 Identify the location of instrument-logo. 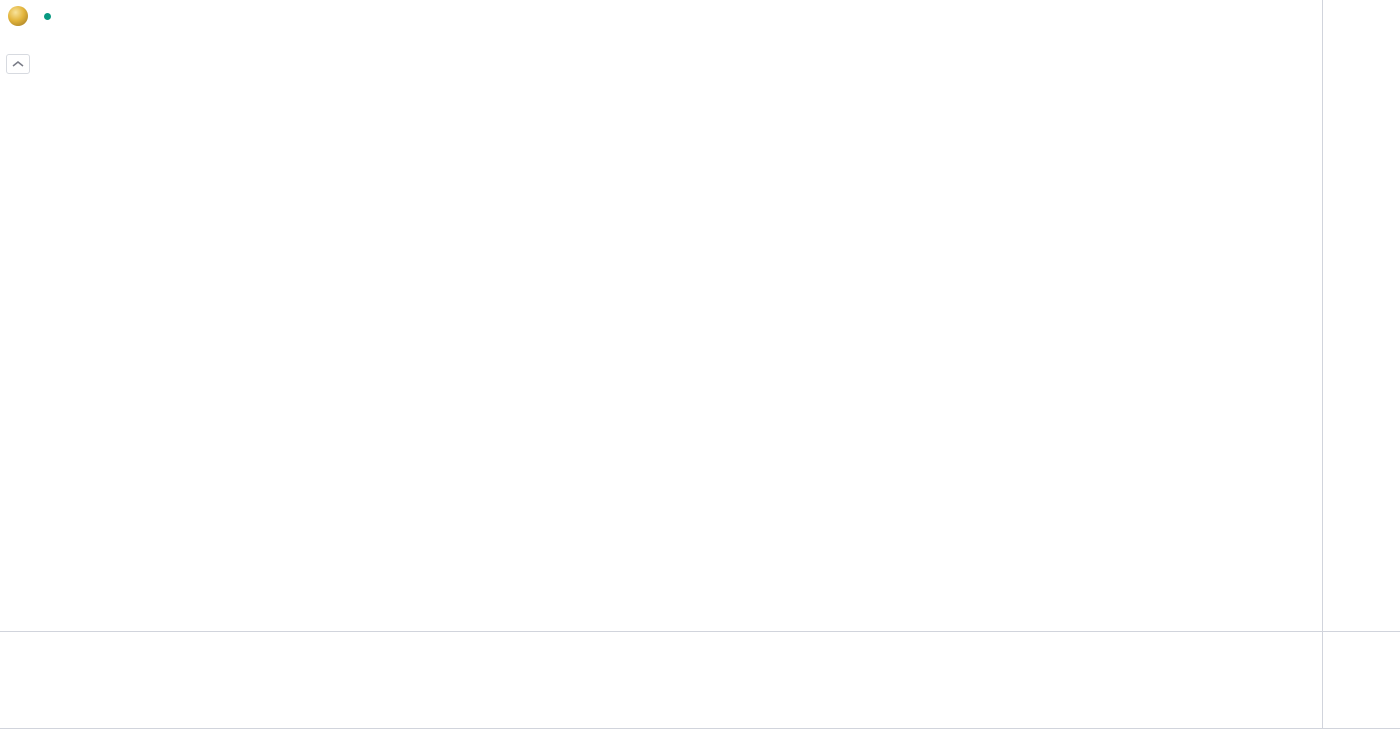
(18, 16).